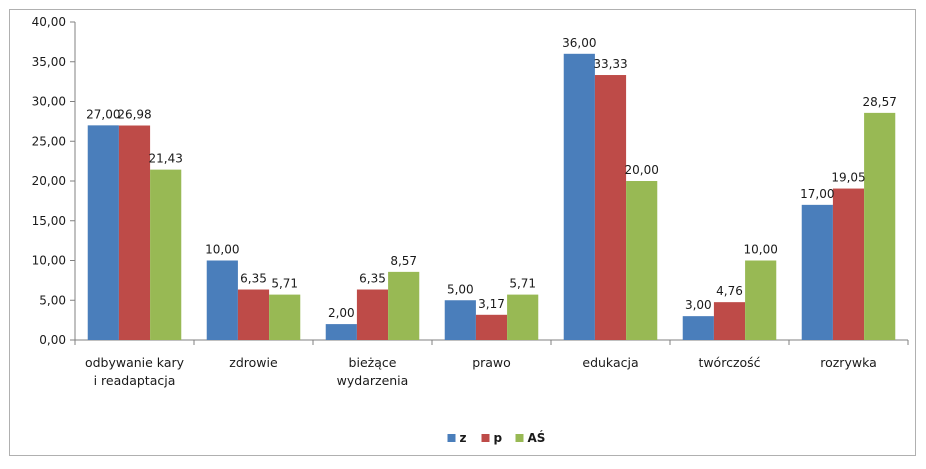 The height and width of the screenshot is (469, 926). Describe the element at coordinates (52, 300) in the screenshot. I see `y-tick-label: 5,00` at that location.